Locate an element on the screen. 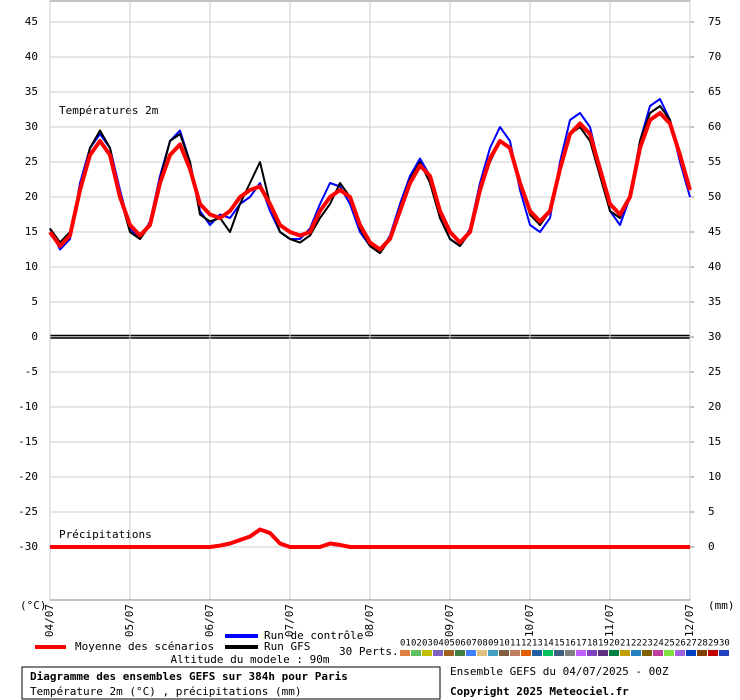 The width and height of the screenshot is (740, 700). legend-label: Run GFS is located at coordinates (287, 646).